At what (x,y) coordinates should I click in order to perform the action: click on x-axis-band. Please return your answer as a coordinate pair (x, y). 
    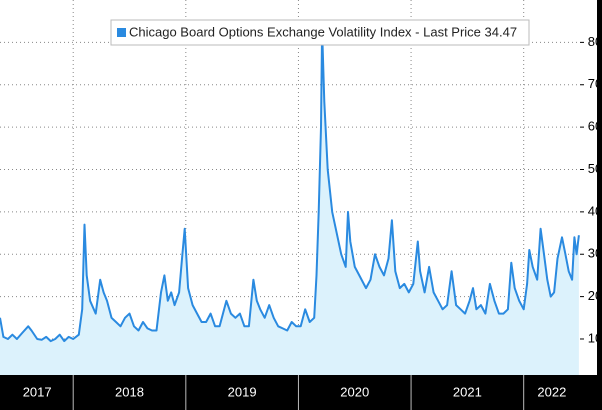
    Looking at the image, I should click on (301, 392).